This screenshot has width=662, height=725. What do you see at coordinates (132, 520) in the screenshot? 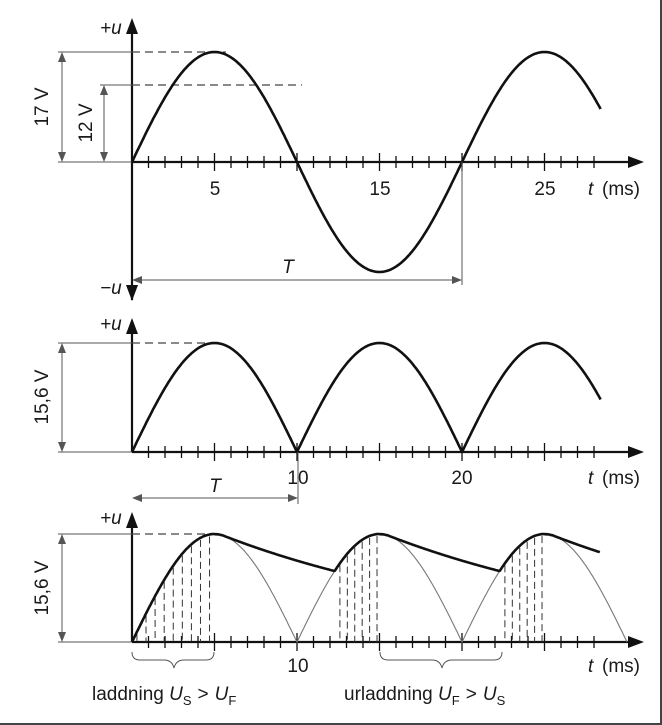
I see `p3-y-arrow` at bounding box center [132, 520].